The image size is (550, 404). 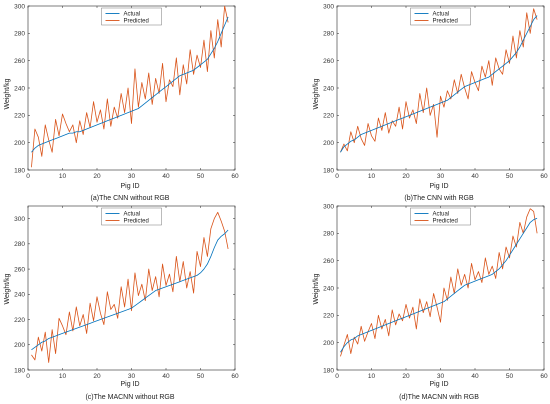 I want to click on chart-caption: (a)The CNN without RGB, so click(x=130, y=198).